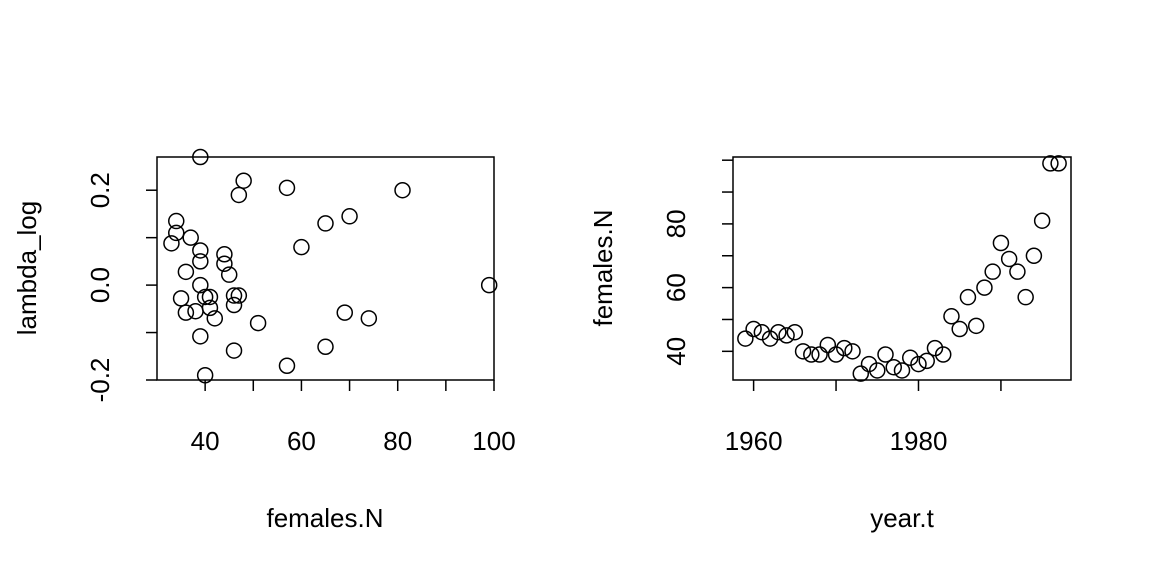 The image size is (1152, 576). Describe the element at coordinates (603, 267) in the screenshot. I see `y-axis-label: females.N` at that location.